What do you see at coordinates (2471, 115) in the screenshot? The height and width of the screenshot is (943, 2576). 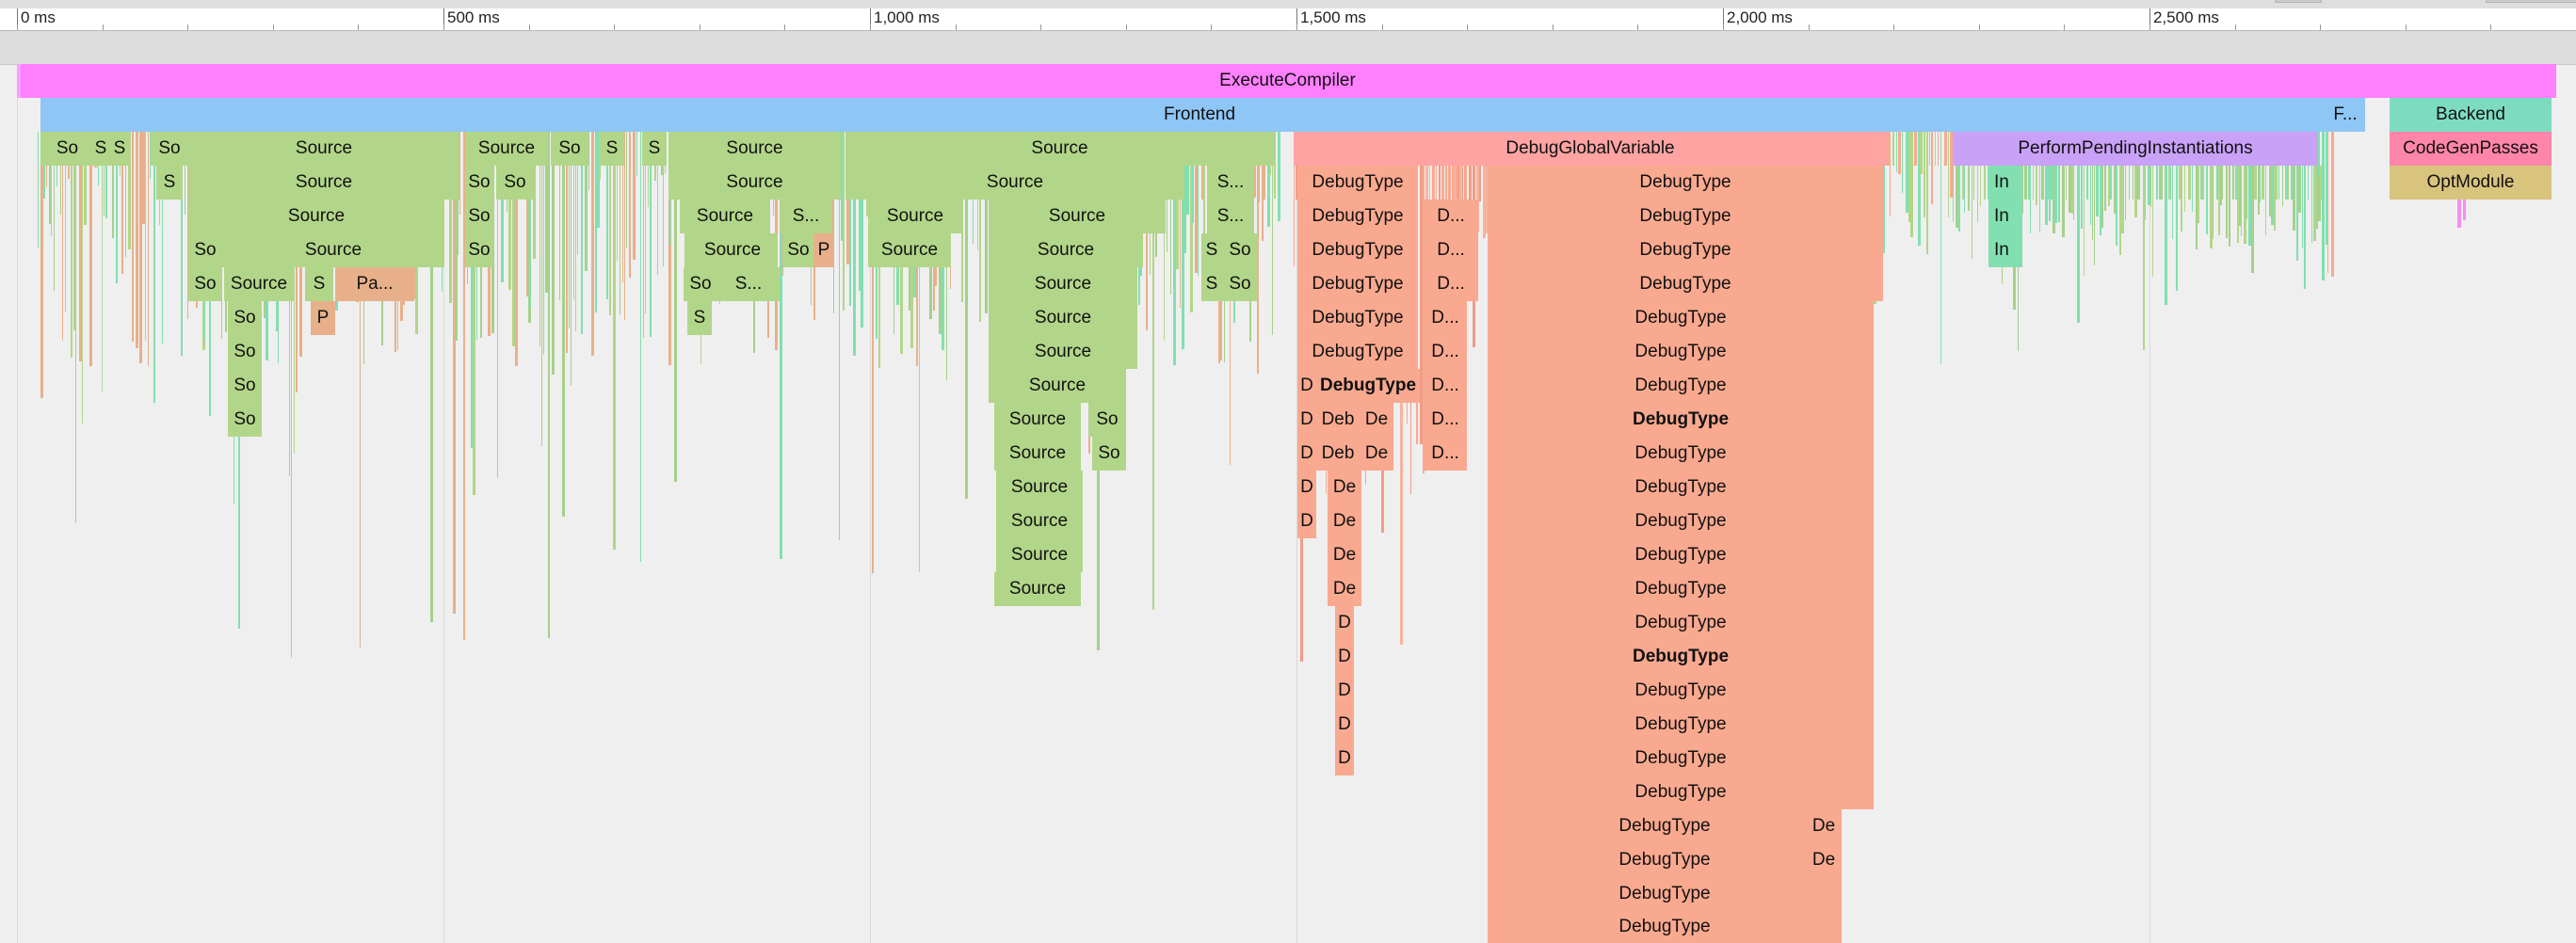 I see `flame-backend: Backend` at bounding box center [2471, 115].